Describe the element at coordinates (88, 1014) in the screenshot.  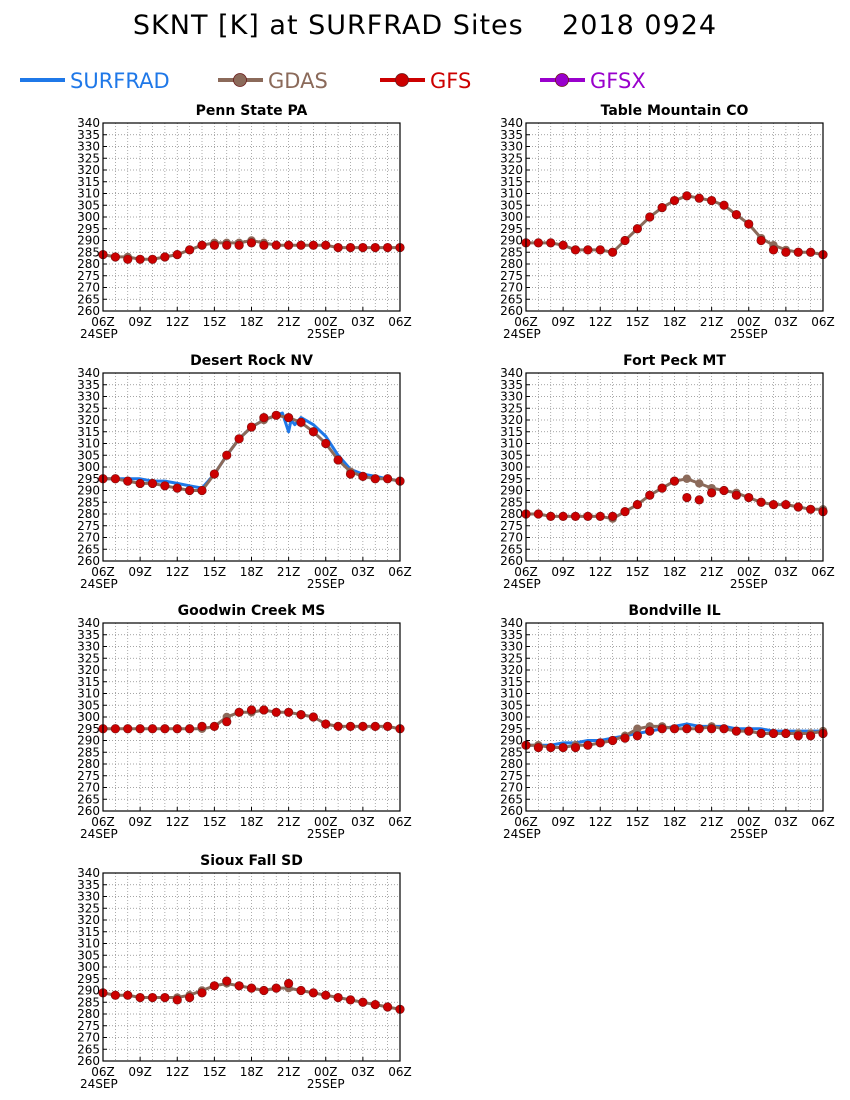
I see `y-tick-label: 280` at that location.